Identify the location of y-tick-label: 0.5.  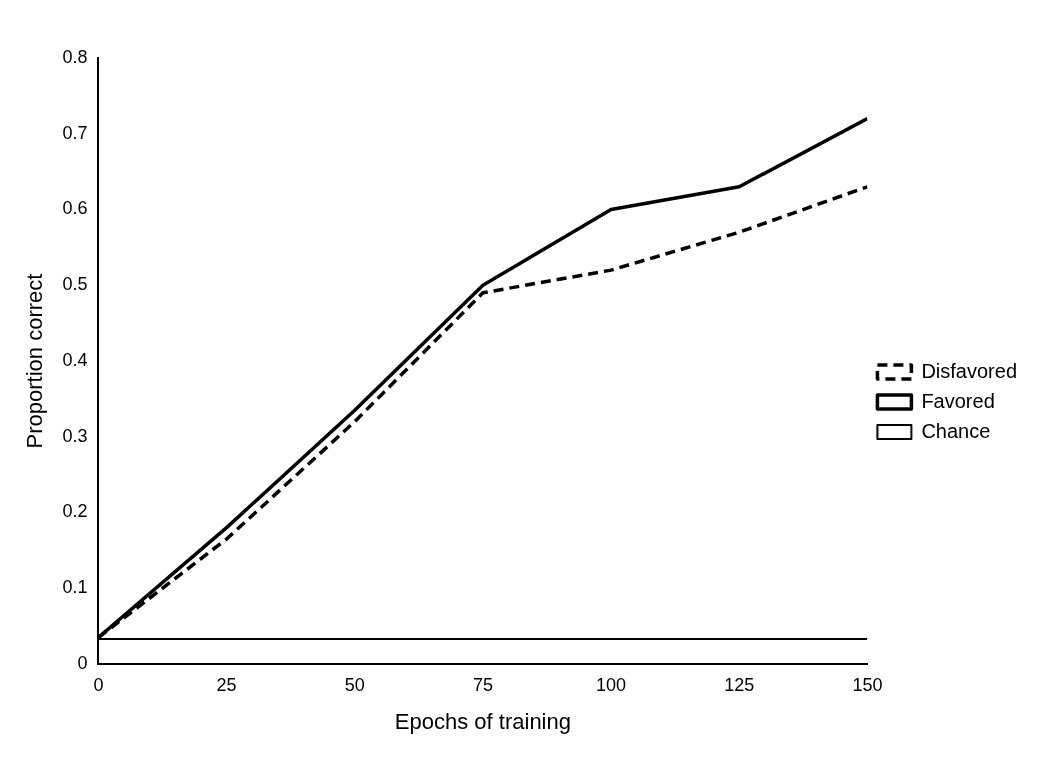
(75, 284).